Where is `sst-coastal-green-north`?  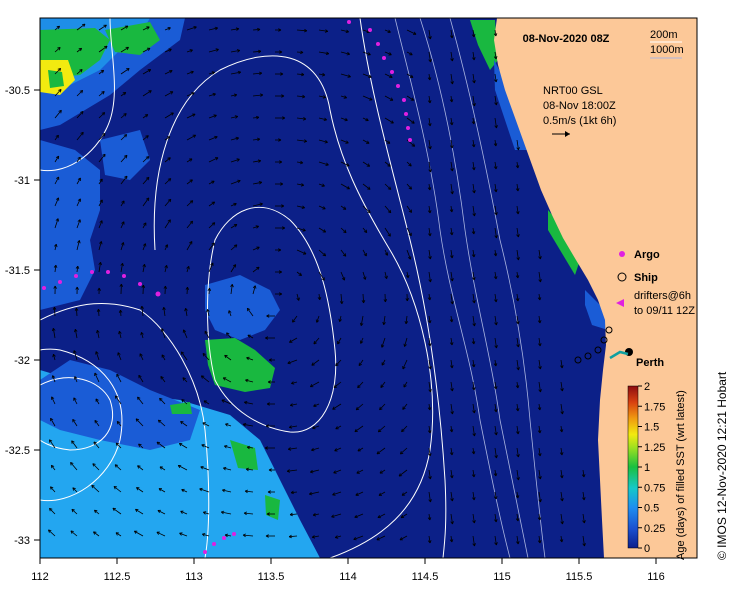 sst-coastal-green-north is located at coordinates (484, 45).